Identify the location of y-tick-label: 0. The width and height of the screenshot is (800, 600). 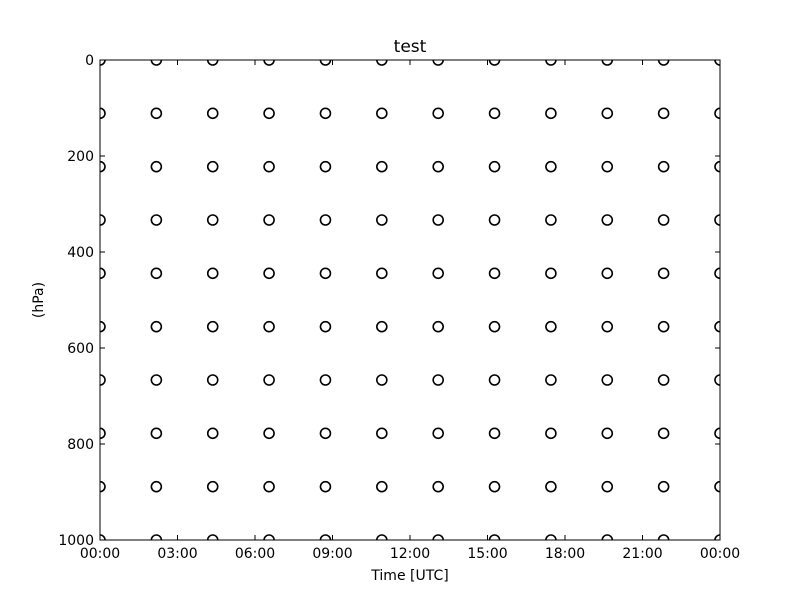
(89, 61).